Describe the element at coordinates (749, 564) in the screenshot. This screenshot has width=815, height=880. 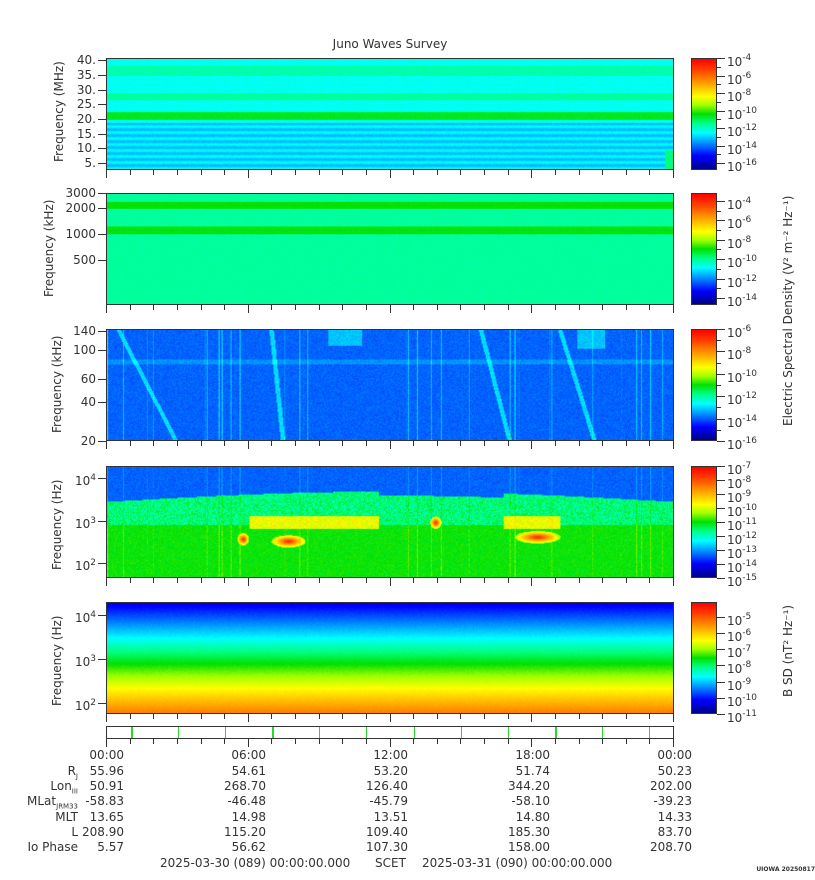
I see `exponent: -14` at that location.